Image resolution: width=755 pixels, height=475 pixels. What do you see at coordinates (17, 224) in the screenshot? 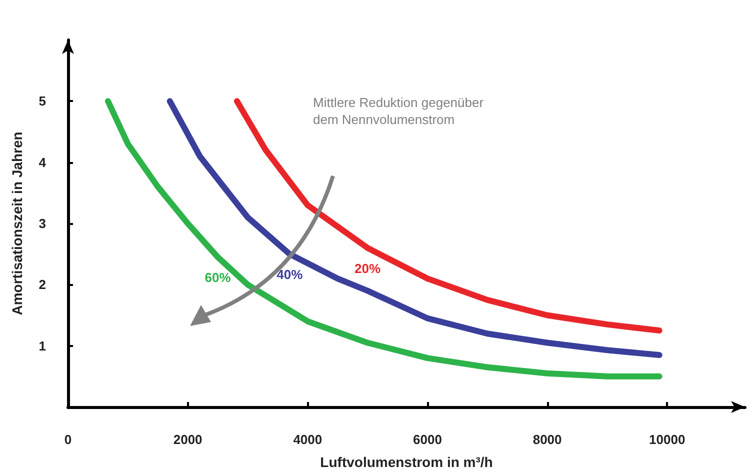
I see `y-axis-title: Amortisationszeit in Jahren` at bounding box center [17, 224].